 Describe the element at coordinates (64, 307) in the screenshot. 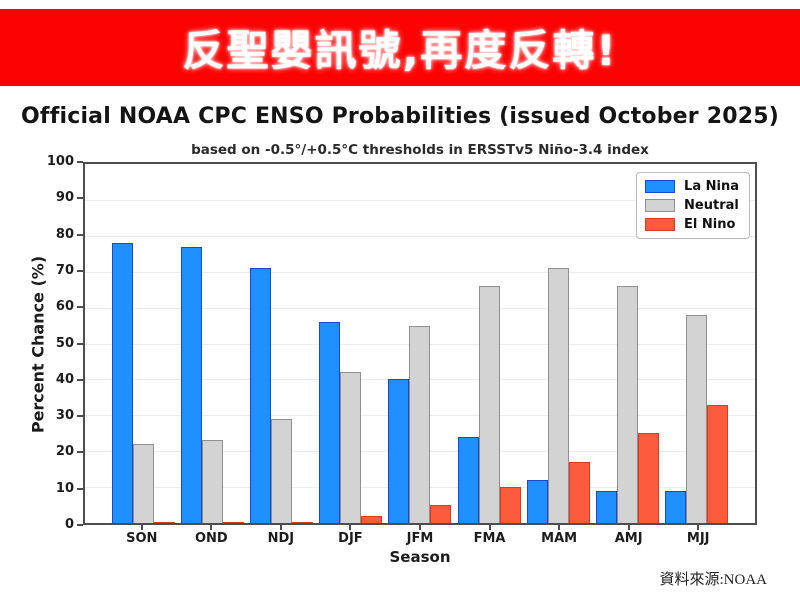

I see `ytick-label-60: 60` at that location.